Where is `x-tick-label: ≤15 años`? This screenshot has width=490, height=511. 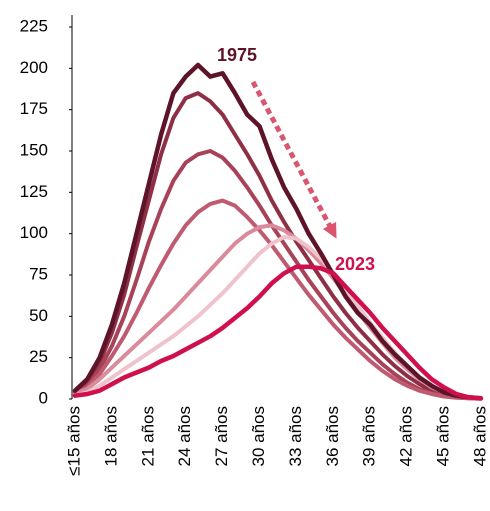 x-tick-label: ≤15 años is located at coordinates (73, 441).